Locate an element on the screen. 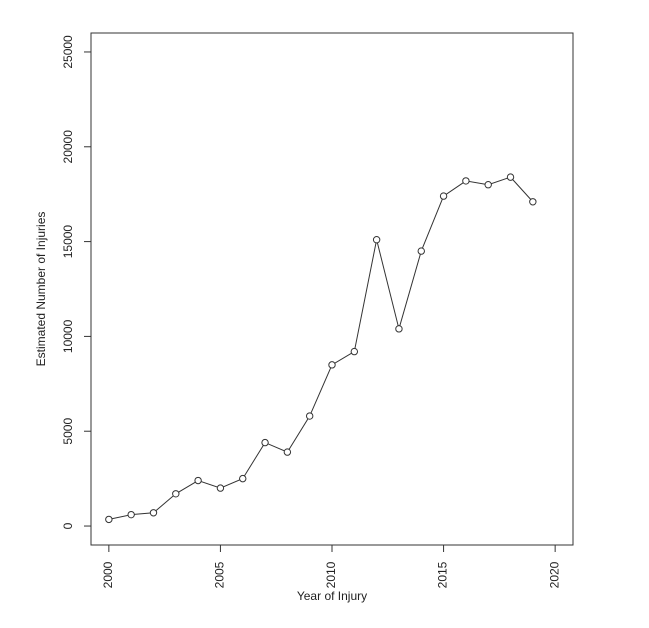  y-tick-label: 0 is located at coordinates (68, 525).